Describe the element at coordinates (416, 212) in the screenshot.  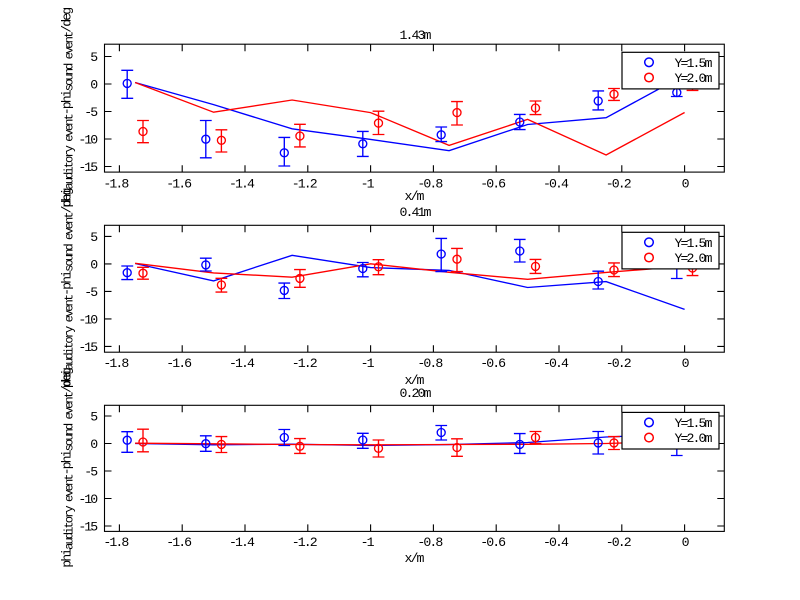
I see `svg-text: 0.41m` at that location.